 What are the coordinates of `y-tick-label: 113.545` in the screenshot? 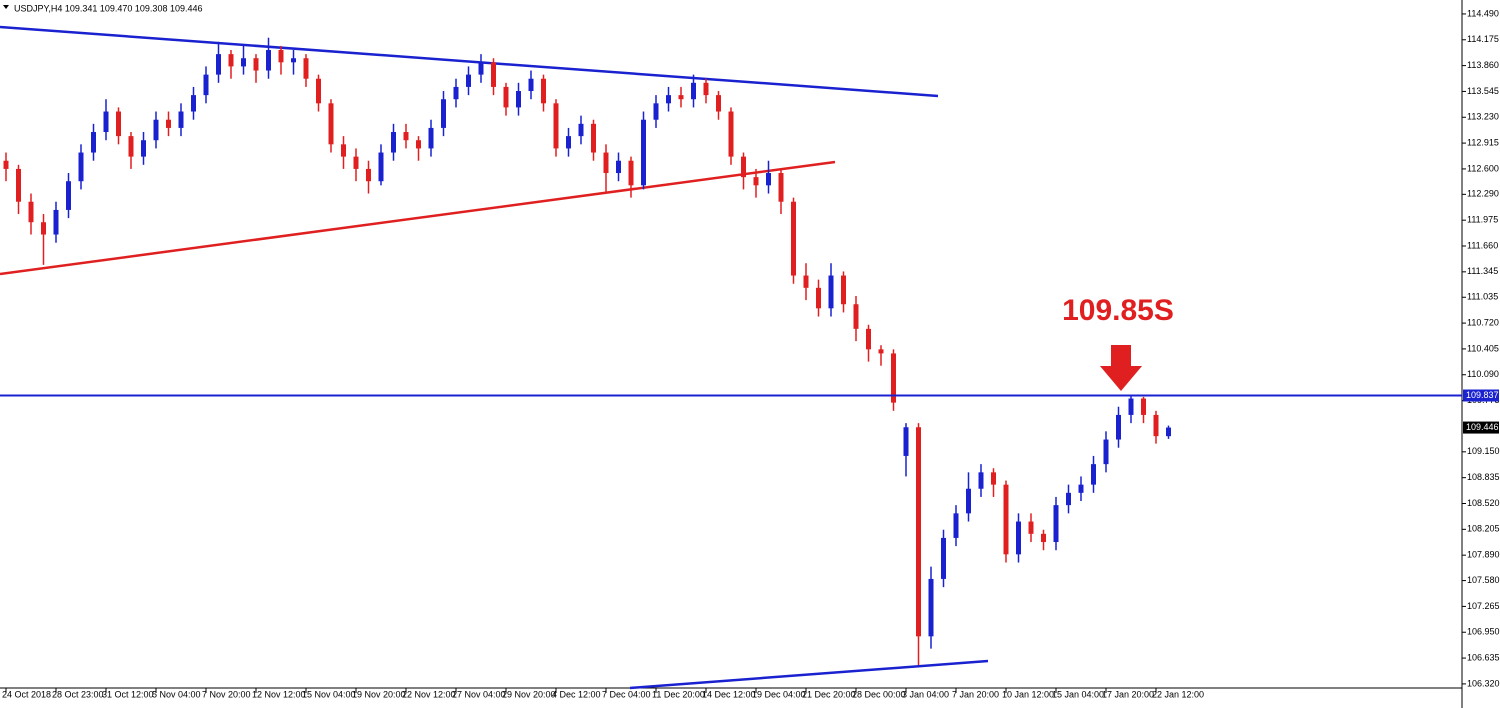 It's located at (1483, 91).